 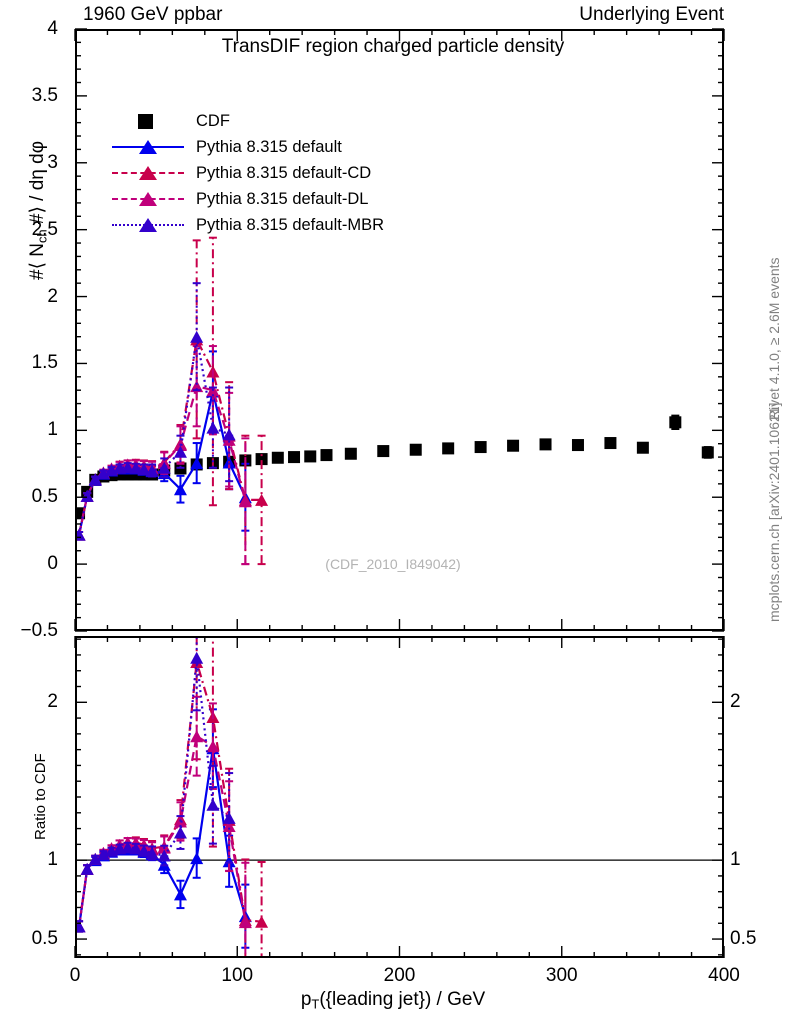 I want to click on header-right-analysis-category: Underlying Event, so click(x=651, y=14).